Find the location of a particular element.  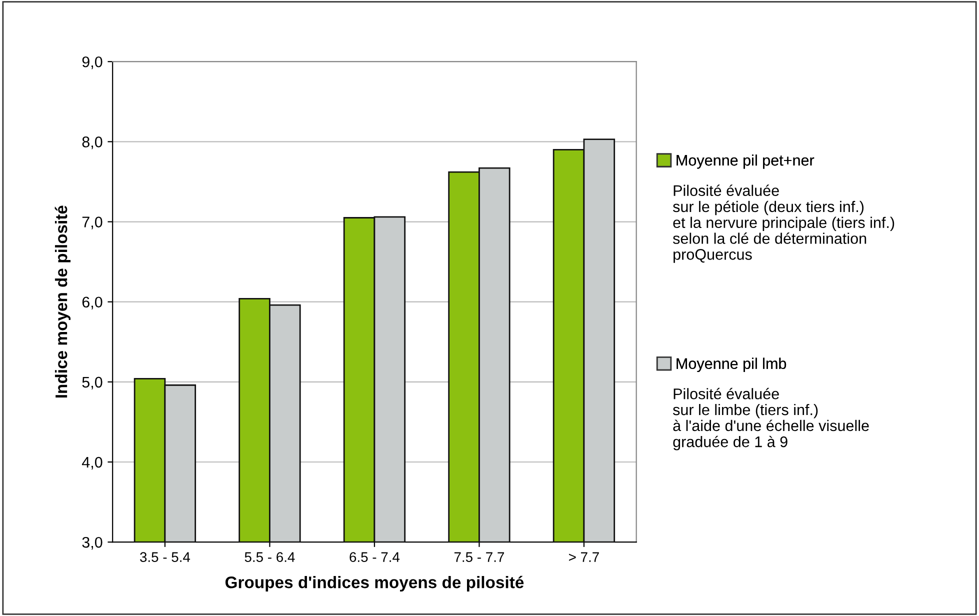

y-tick-label: 8,0 is located at coordinates (92, 143).